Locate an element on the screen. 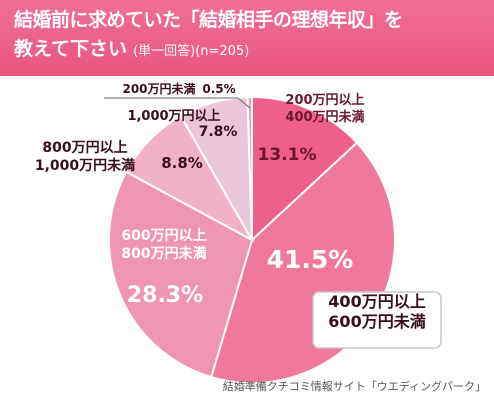 Image resolution: width=494 pixels, height=400 pixels. chart-title-line1: 結婚前に求めていた「結婚相手の理想年収」を is located at coordinates (208, 20).